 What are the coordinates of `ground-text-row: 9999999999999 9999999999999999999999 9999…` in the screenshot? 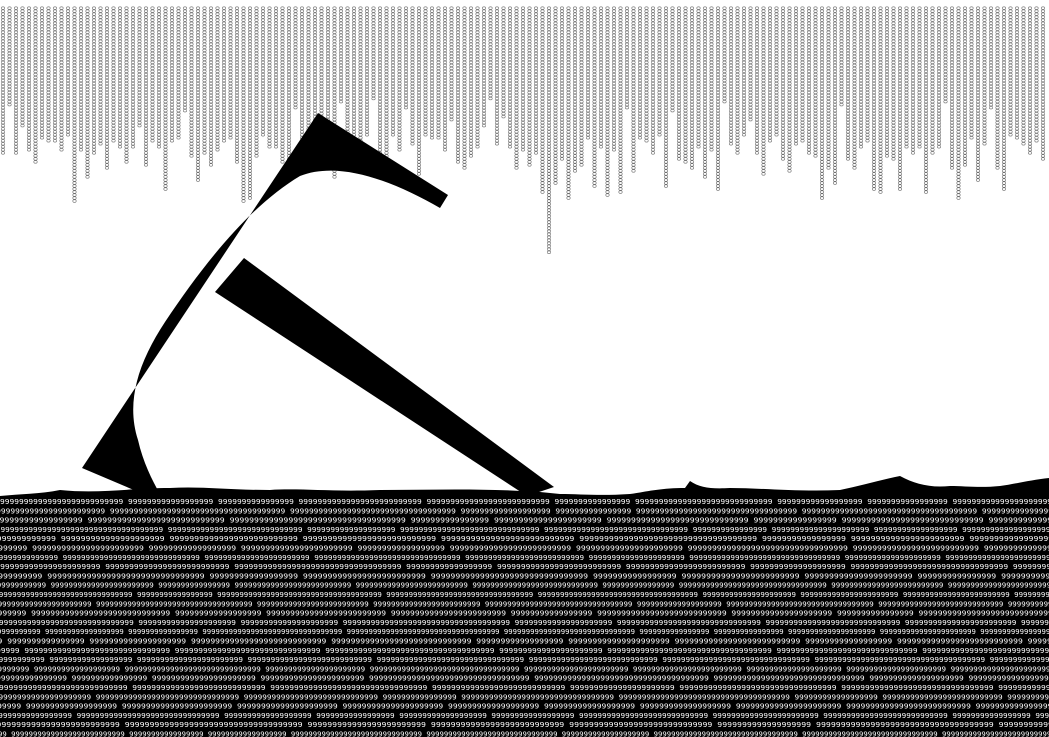 It's located at (524, 557).